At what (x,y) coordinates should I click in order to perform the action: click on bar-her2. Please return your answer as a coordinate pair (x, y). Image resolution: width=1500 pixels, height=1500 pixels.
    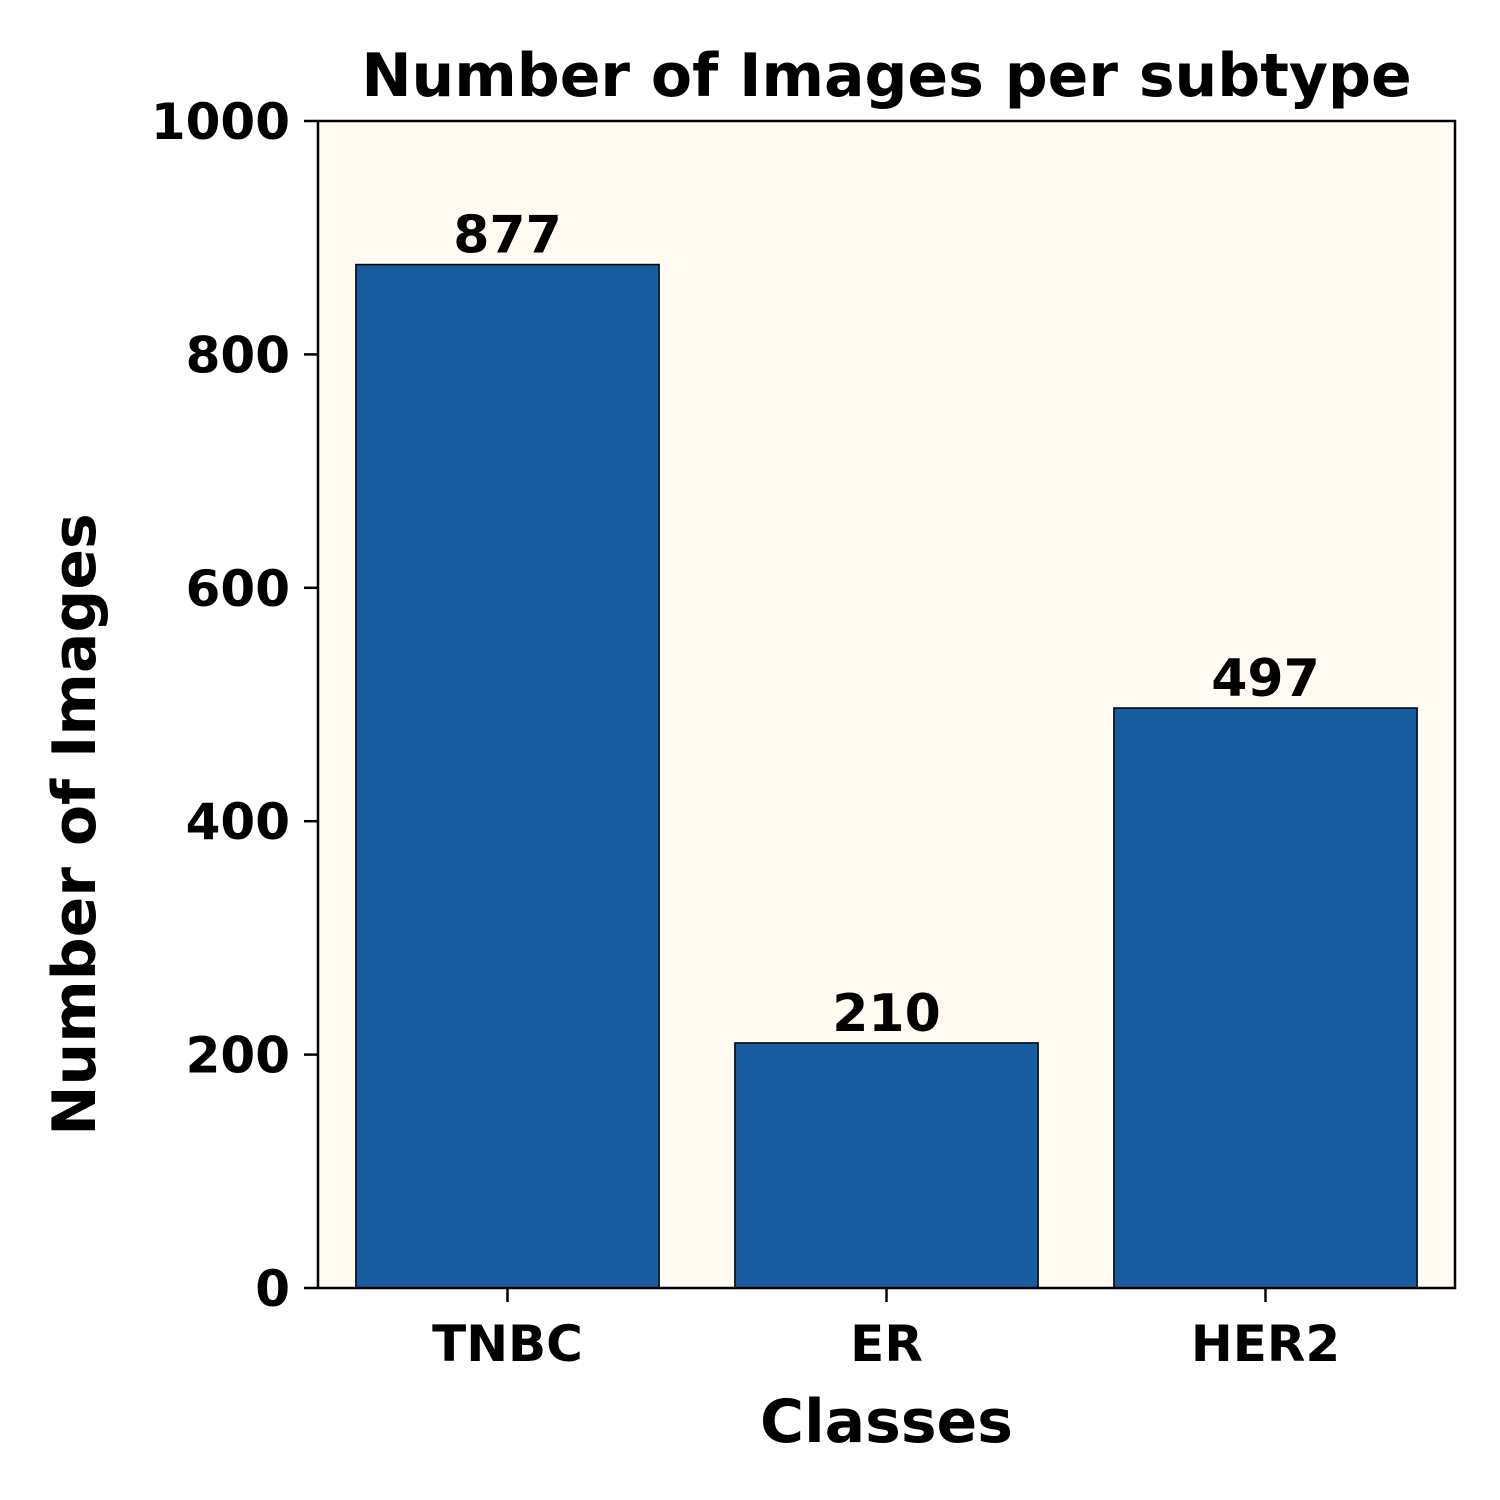
    Looking at the image, I should click on (1265, 998).